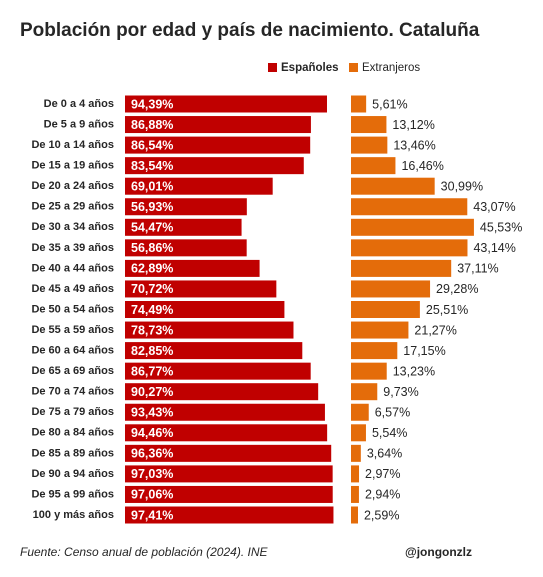 The image size is (543, 577). I want to click on value-label: 3,64%, so click(384, 454).